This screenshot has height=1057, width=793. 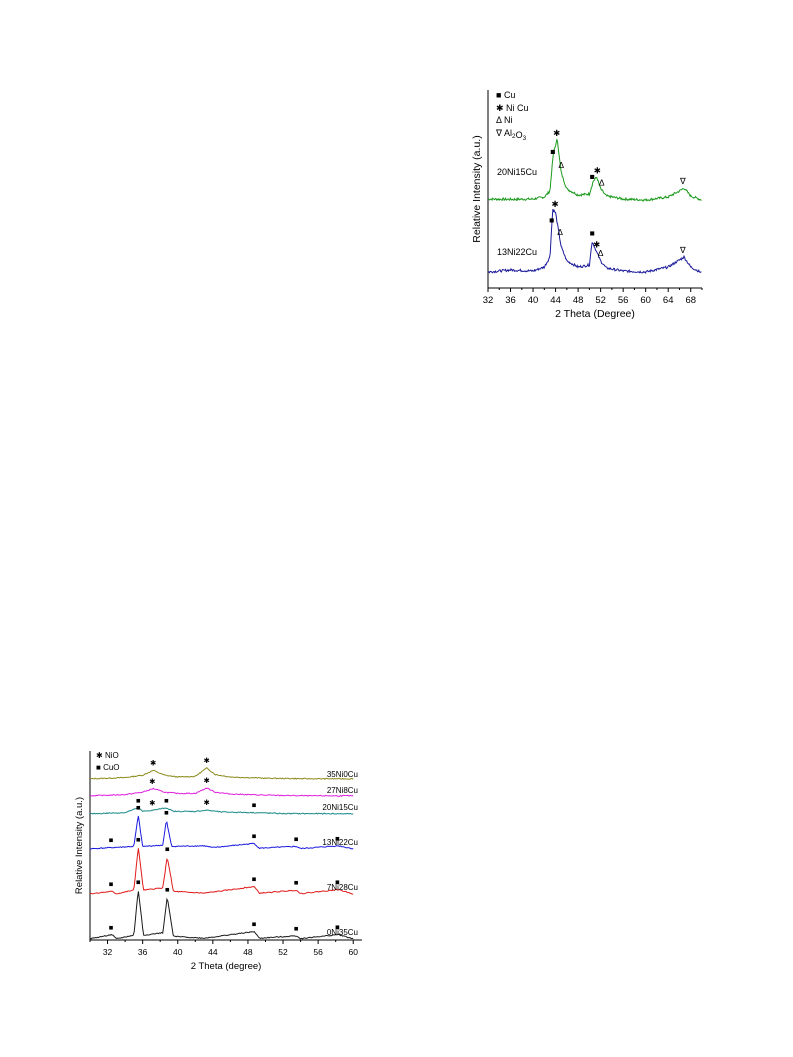 I want to click on series-label: 7Ni28Cu, so click(x=342, y=887).